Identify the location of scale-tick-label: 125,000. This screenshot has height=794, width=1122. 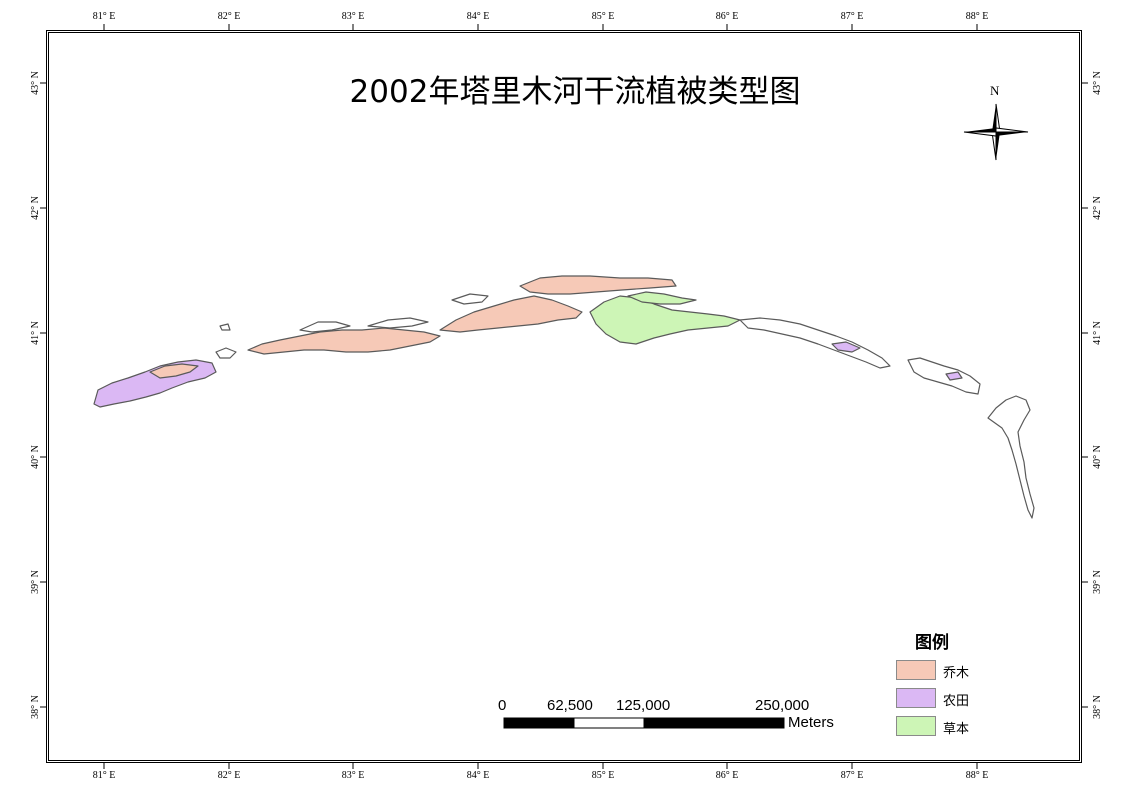
(643, 705).